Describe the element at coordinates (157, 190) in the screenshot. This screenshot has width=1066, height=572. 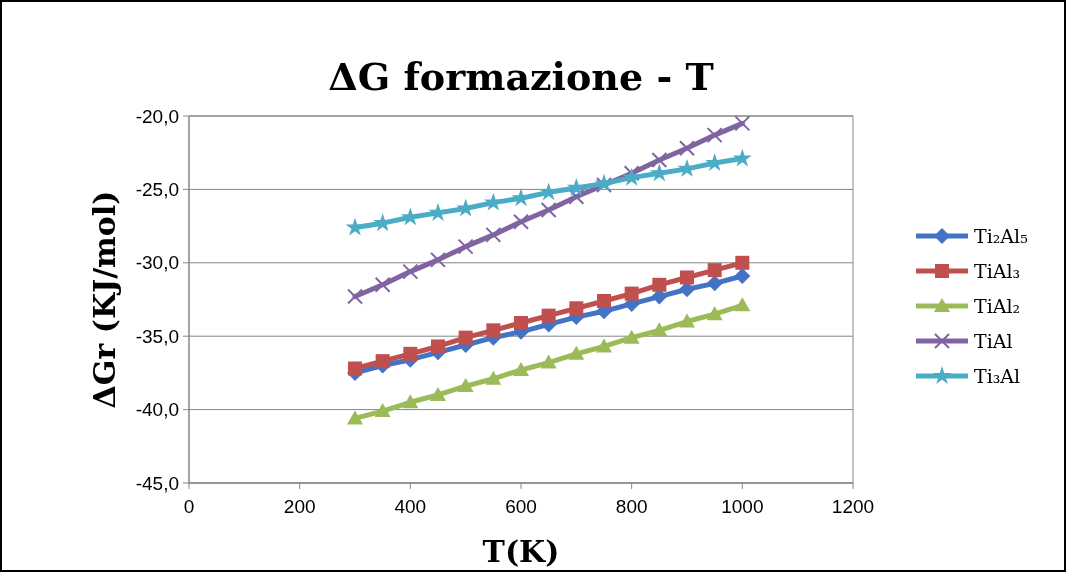
I see `y-tick-label: -25,0` at that location.